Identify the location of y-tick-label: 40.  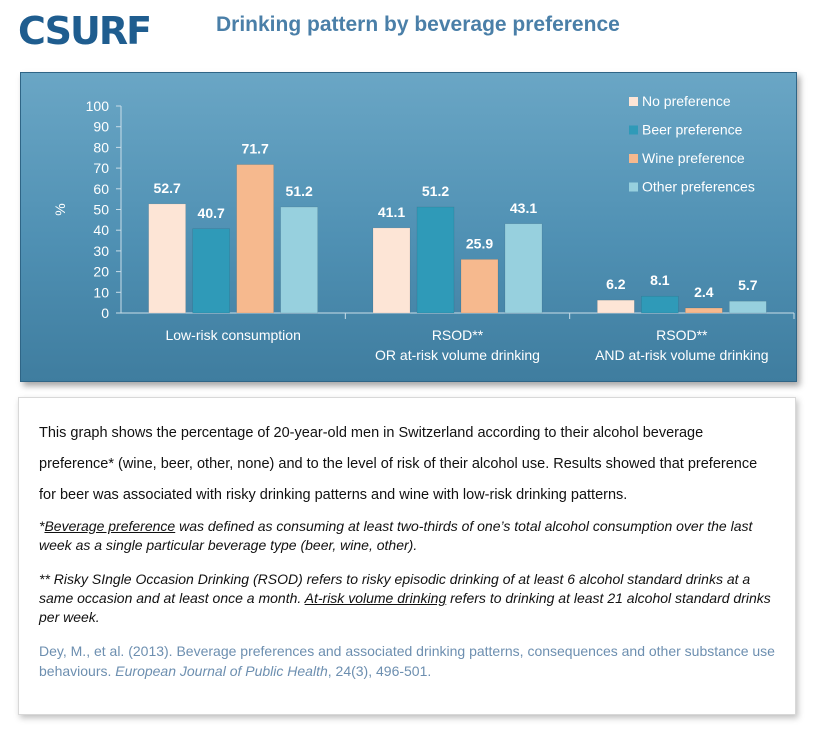
(101, 230).